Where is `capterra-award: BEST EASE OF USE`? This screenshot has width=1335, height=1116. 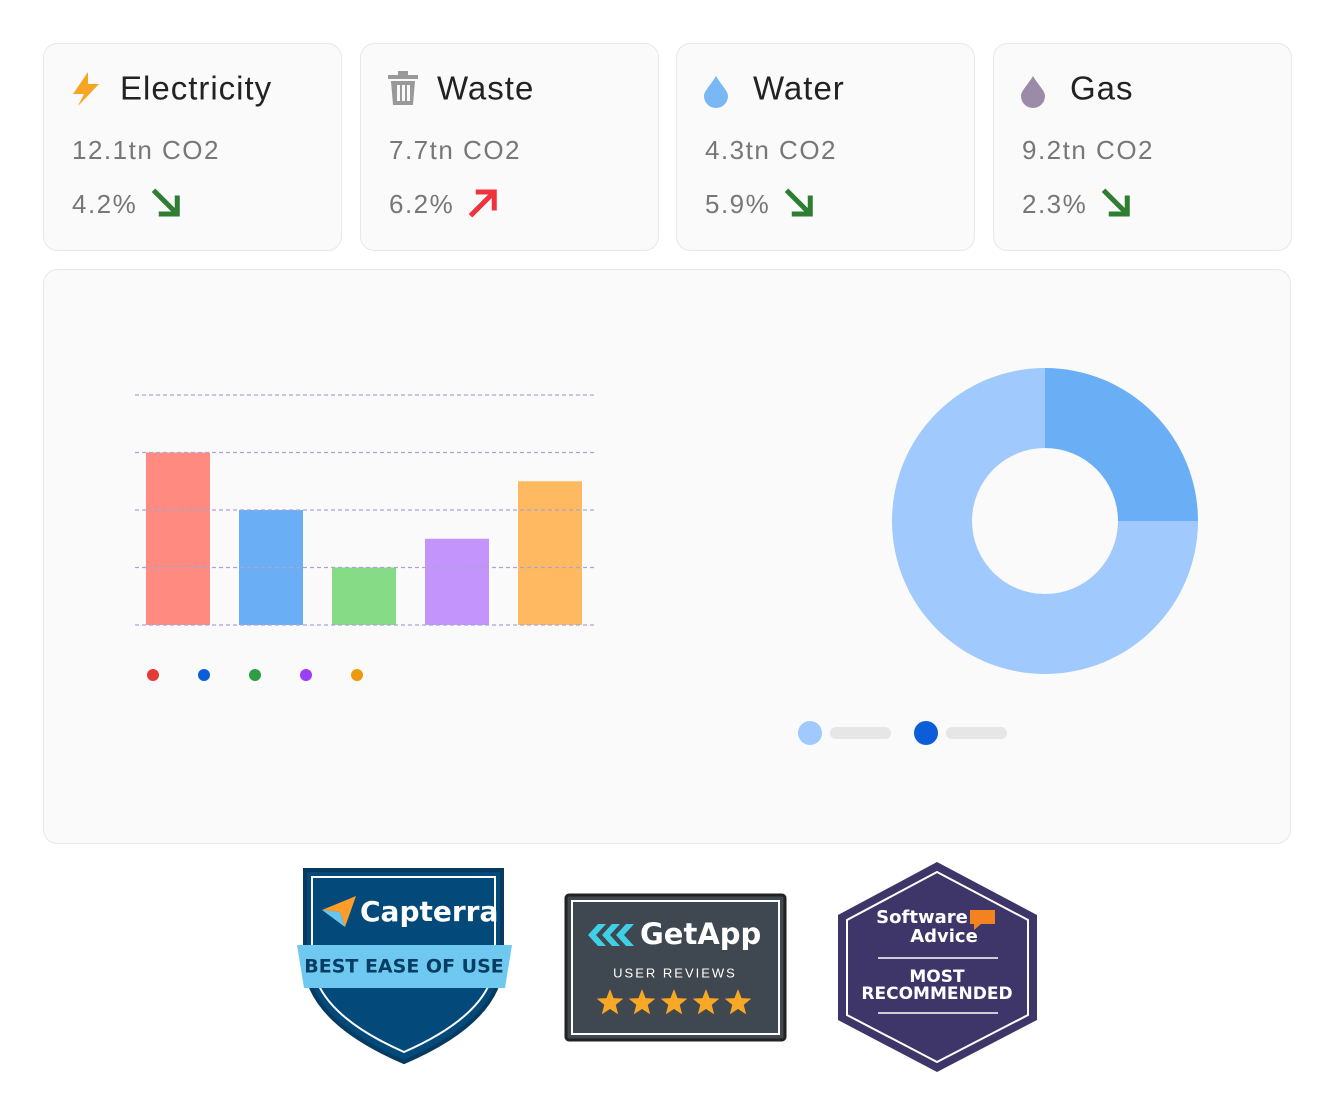
capterra-award: BEST EASE OF USE is located at coordinates (404, 967).